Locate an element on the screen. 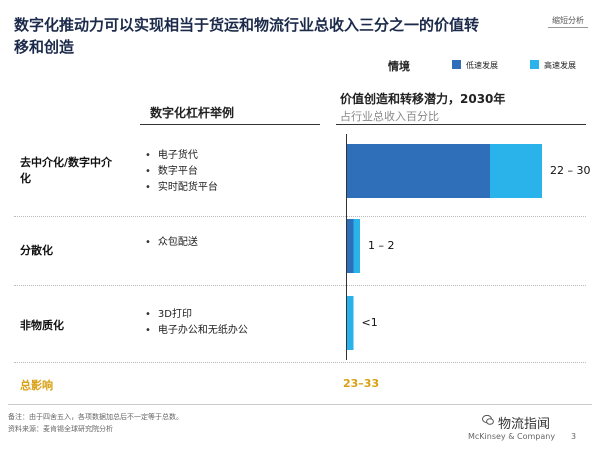 This screenshot has height=450, width=600. lever-list-disintermediation: 电子货代 数字平台 实时配货平台 is located at coordinates (181, 172).